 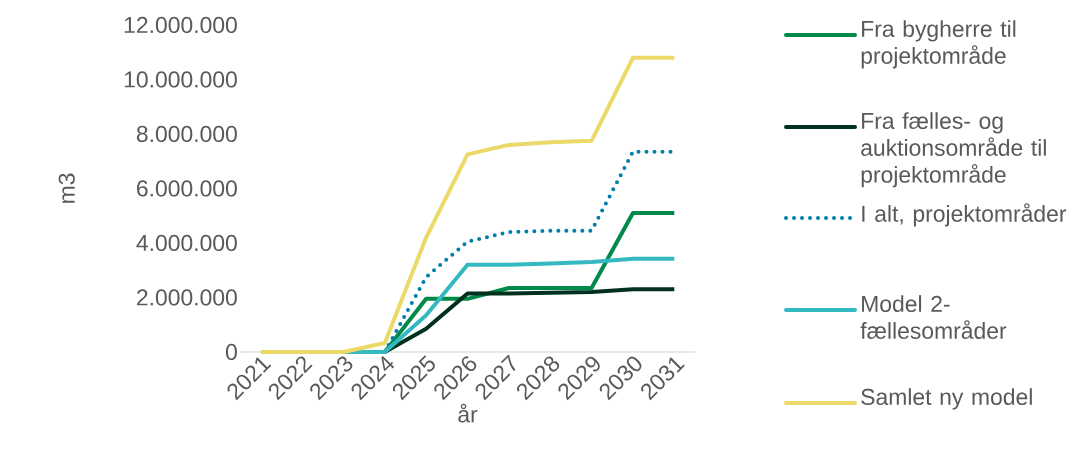 I want to click on y-tick-label: 6.000.000, so click(x=187, y=188).